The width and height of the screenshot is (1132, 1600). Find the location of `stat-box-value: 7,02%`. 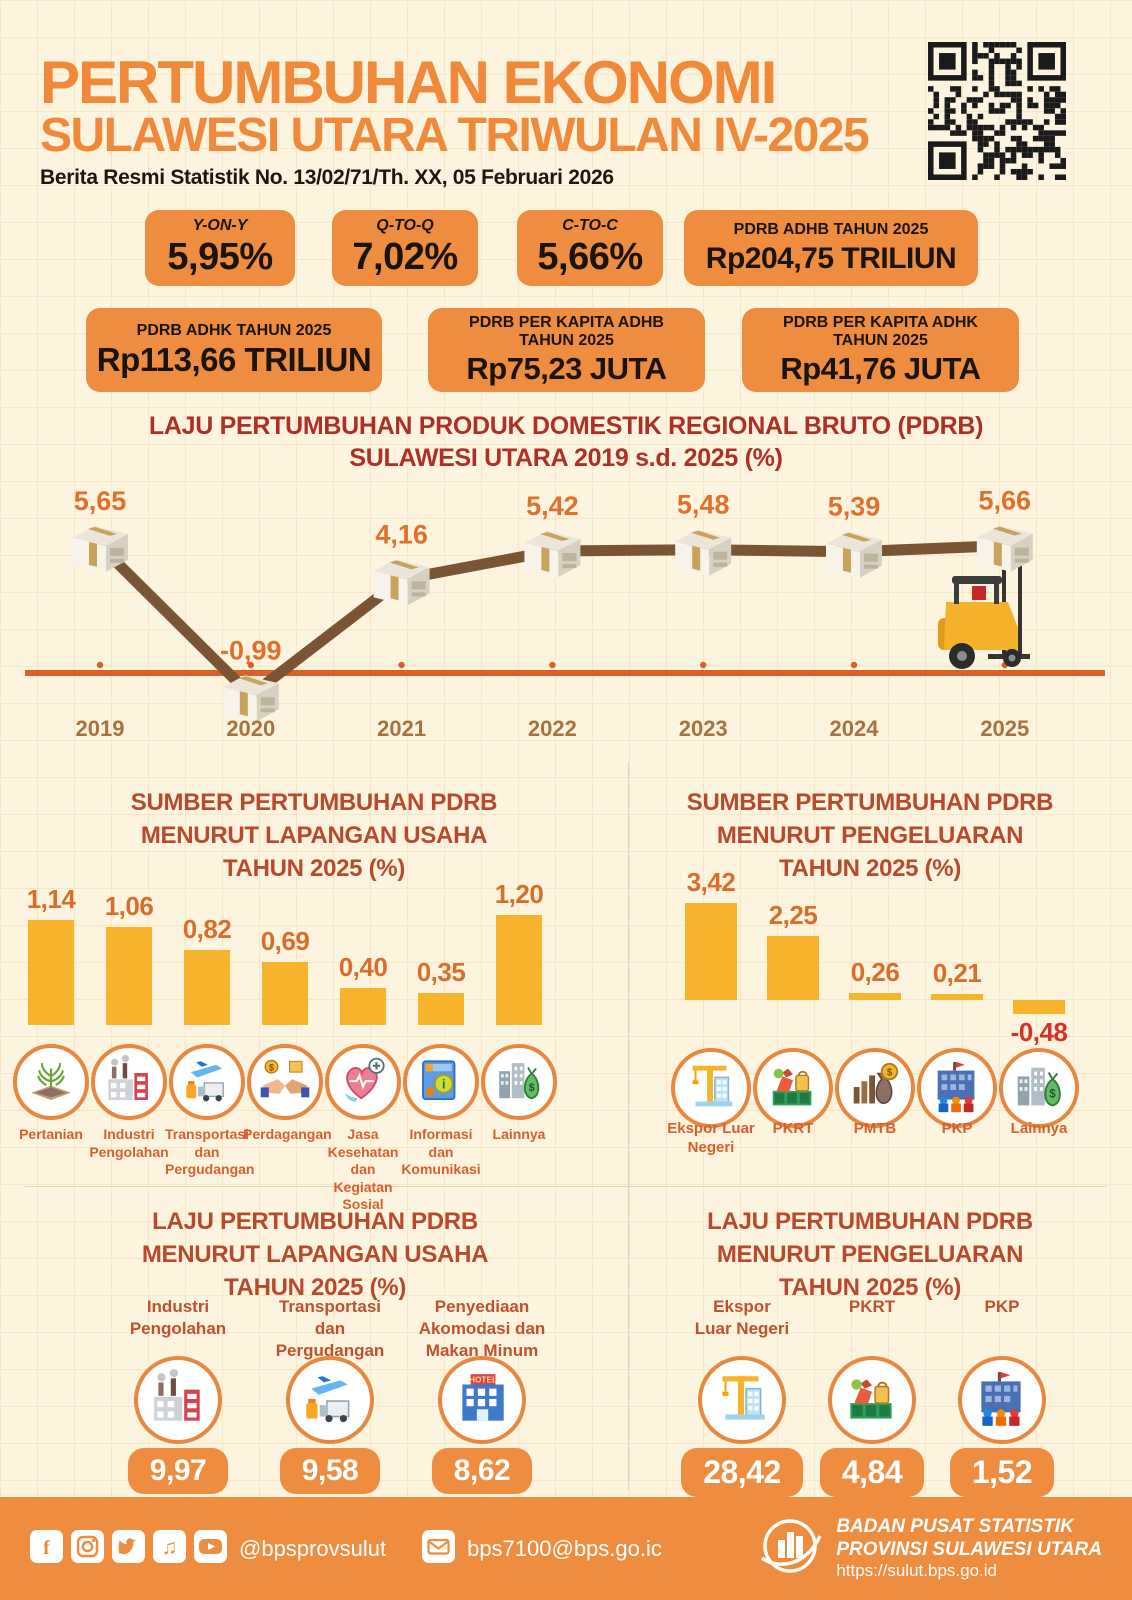

stat-box-value: 7,02% is located at coordinates (405, 257).